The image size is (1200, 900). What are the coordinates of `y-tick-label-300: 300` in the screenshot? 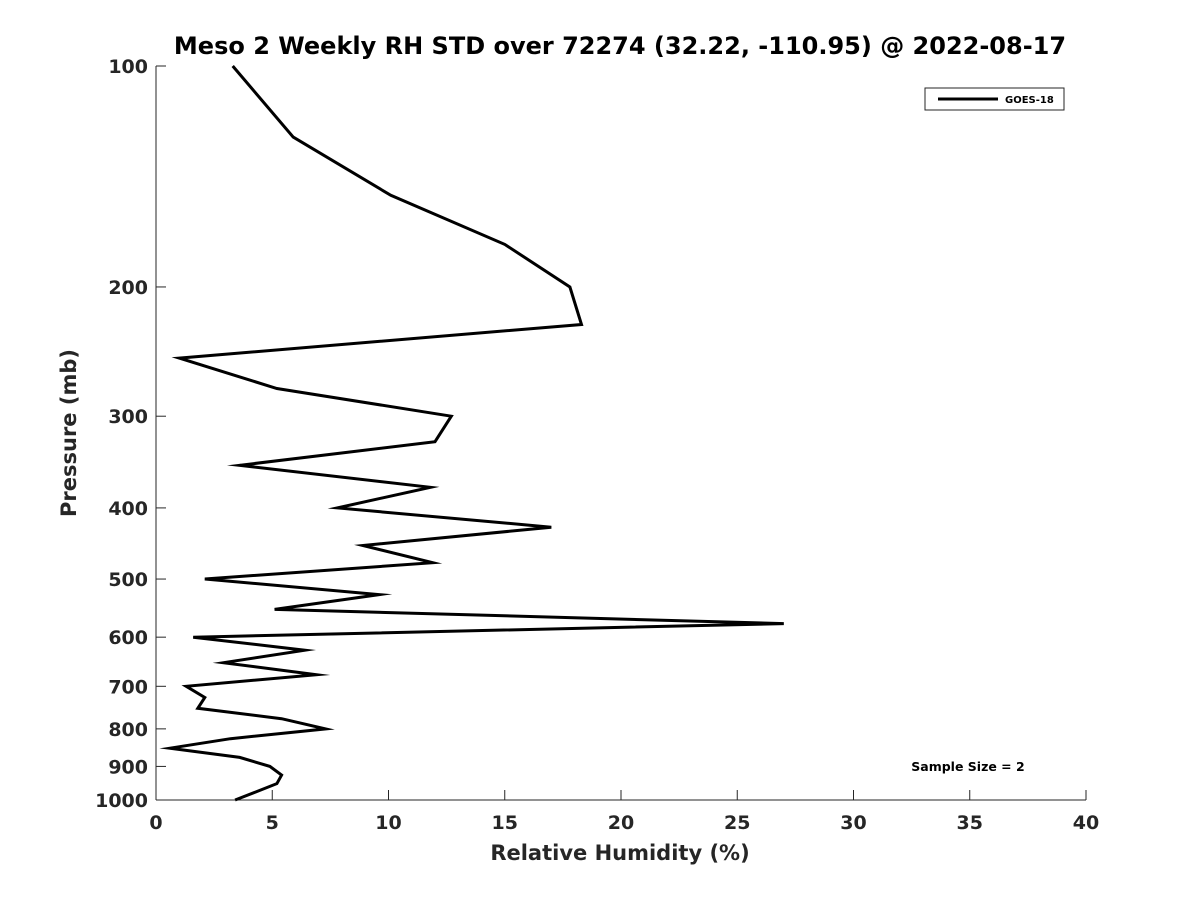 It's located at (128, 417).